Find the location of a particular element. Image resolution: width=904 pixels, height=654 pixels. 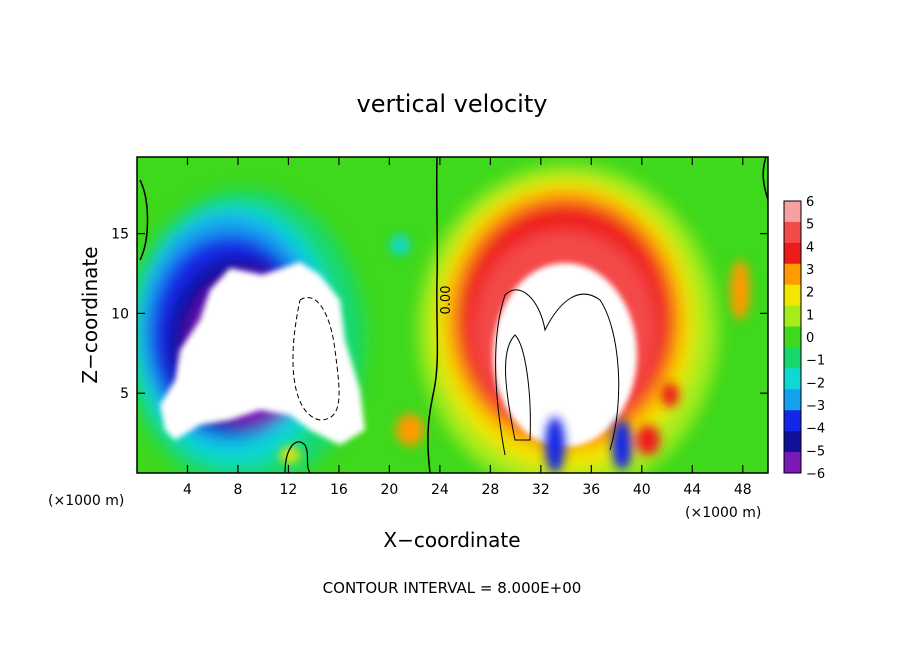

contour-interval-note: CONTOUR INTERVAL = 8.000E+00 is located at coordinates (452, 588).